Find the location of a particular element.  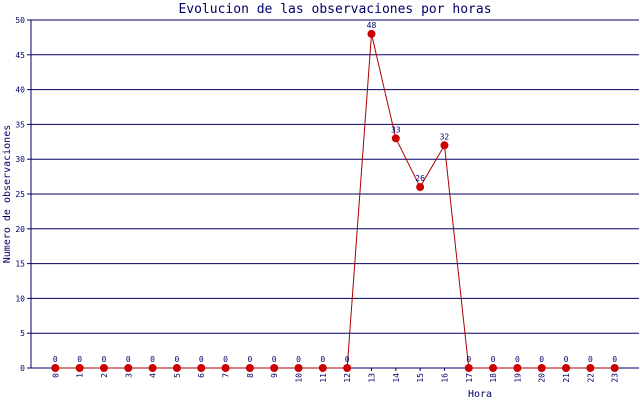

x-tick-label: 14 is located at coordinates (396, 378).